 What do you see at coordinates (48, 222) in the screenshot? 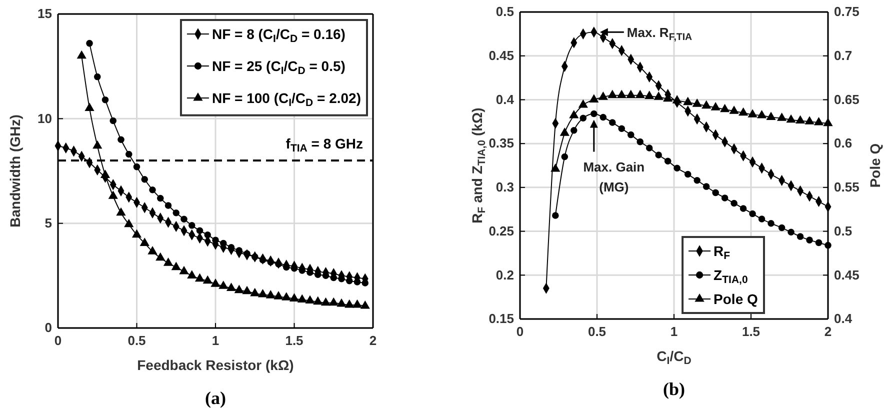
I see `y-tick-label: 5` at bounding box center [48, 222].